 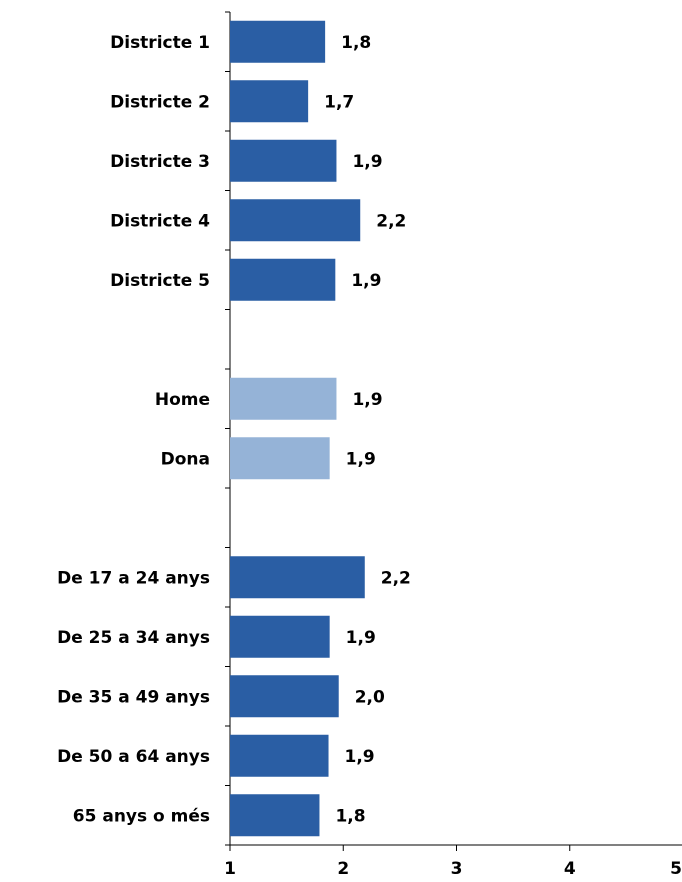 What do you see at coordinates (367, 162) in the screenshot?
I see `value-label-districte-3: 1,9` at bounding box center [367, 162].